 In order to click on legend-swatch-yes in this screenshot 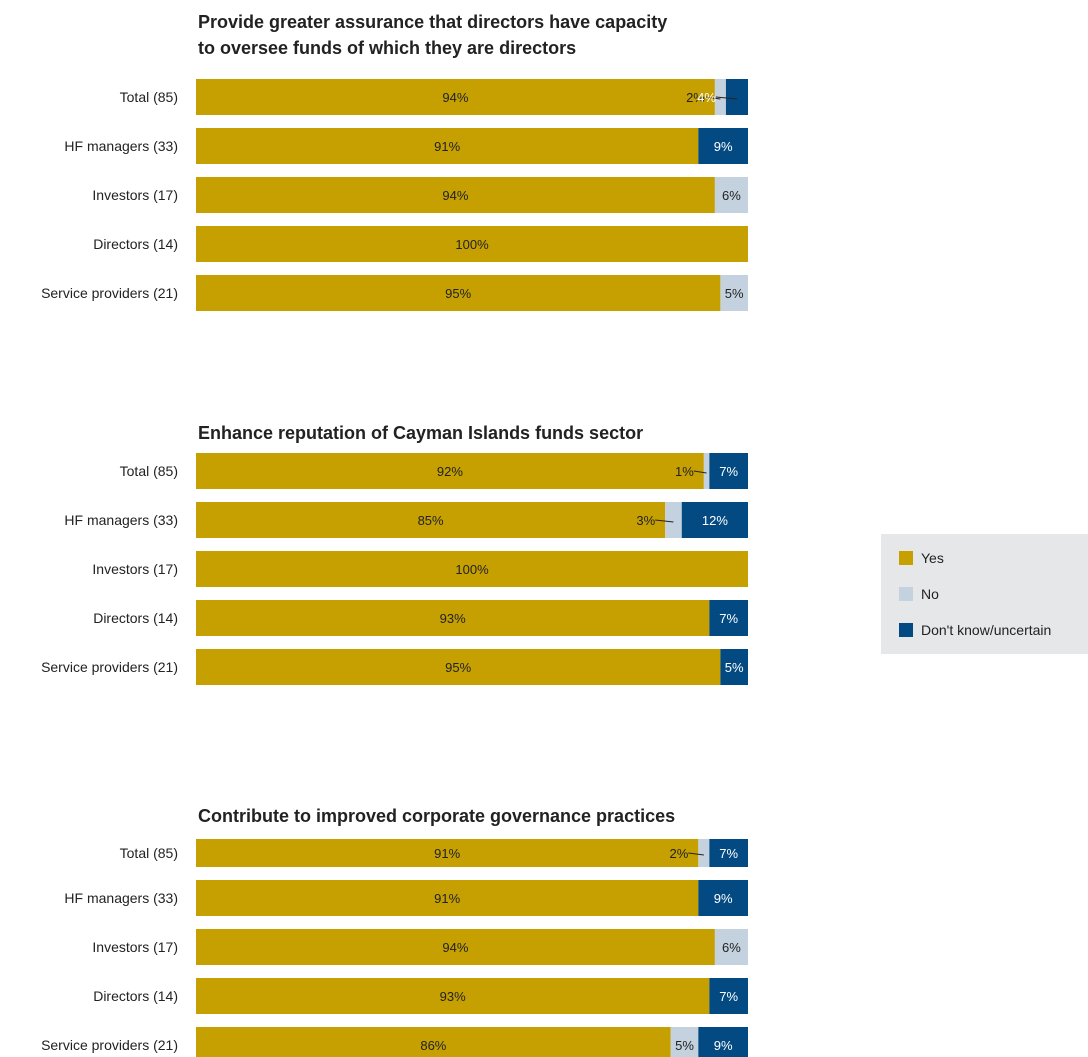, I will do `click(906, 558)`.